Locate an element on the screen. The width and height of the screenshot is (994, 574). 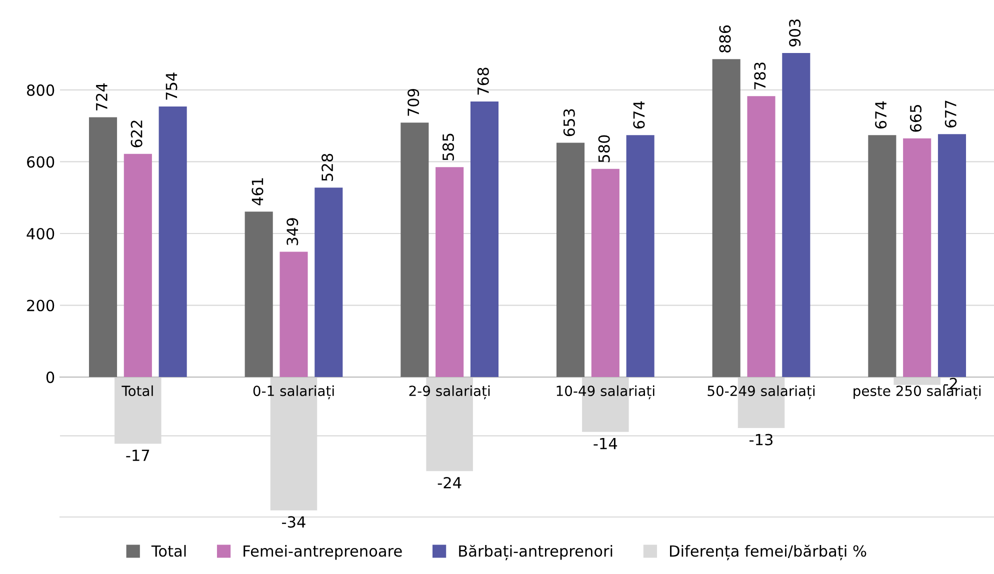
data-label: -14 is located at coordinates (606, 444).